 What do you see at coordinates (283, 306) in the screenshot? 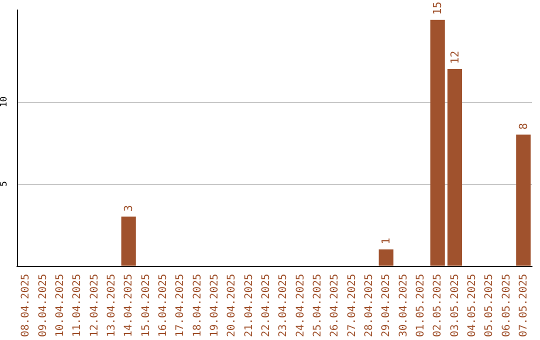
I see `x-tick-label: 23.04.2025` at bounding box center [283, 306].